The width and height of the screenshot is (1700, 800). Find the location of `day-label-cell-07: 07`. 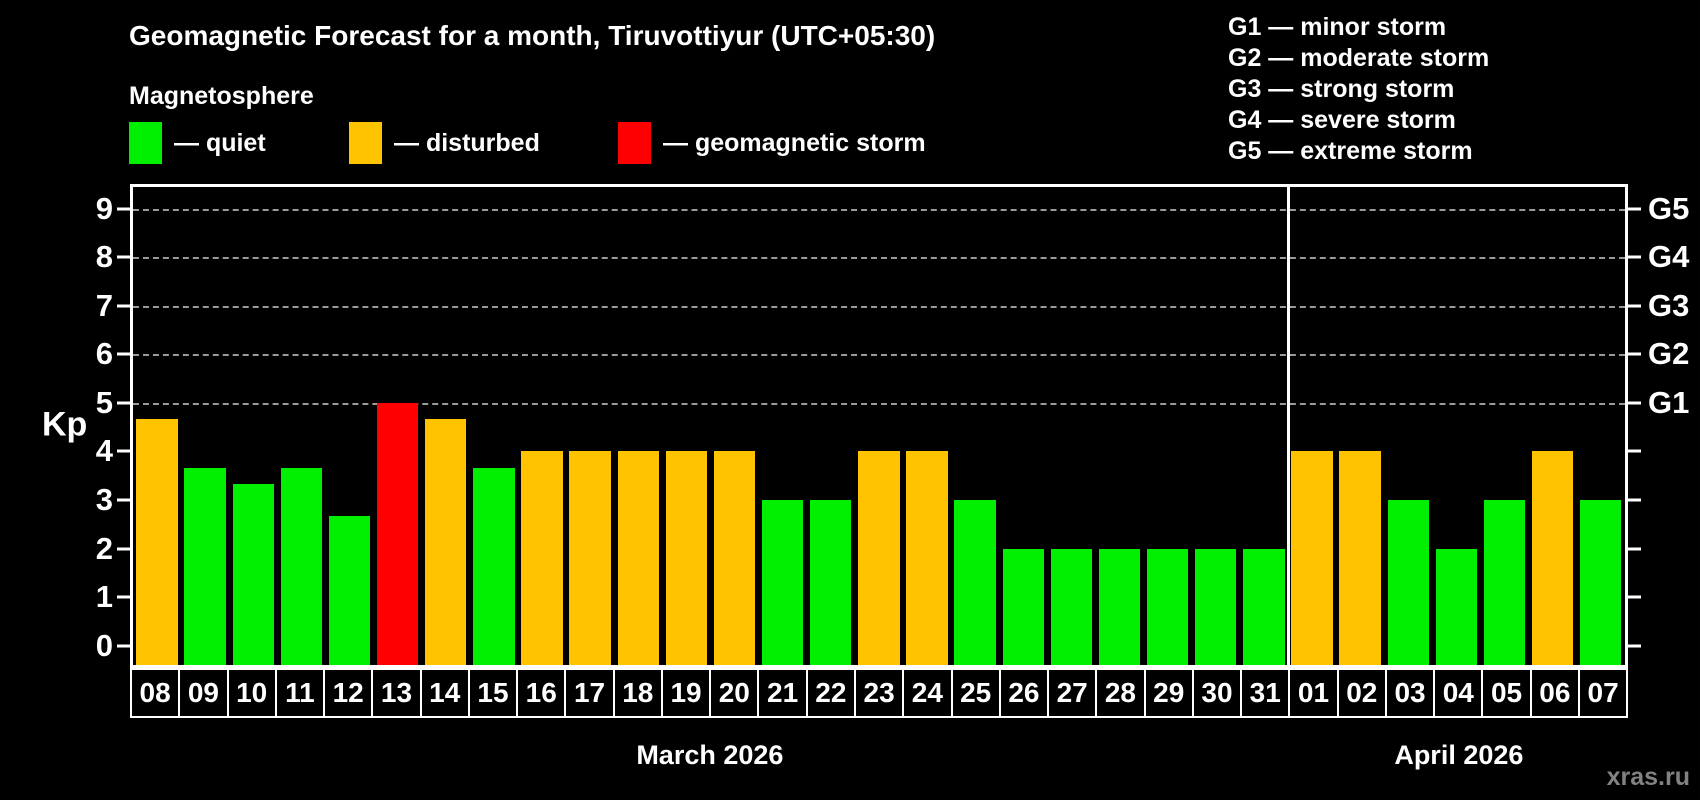

day-label-cell-07: 07 is located at coordinates (1603, 693).